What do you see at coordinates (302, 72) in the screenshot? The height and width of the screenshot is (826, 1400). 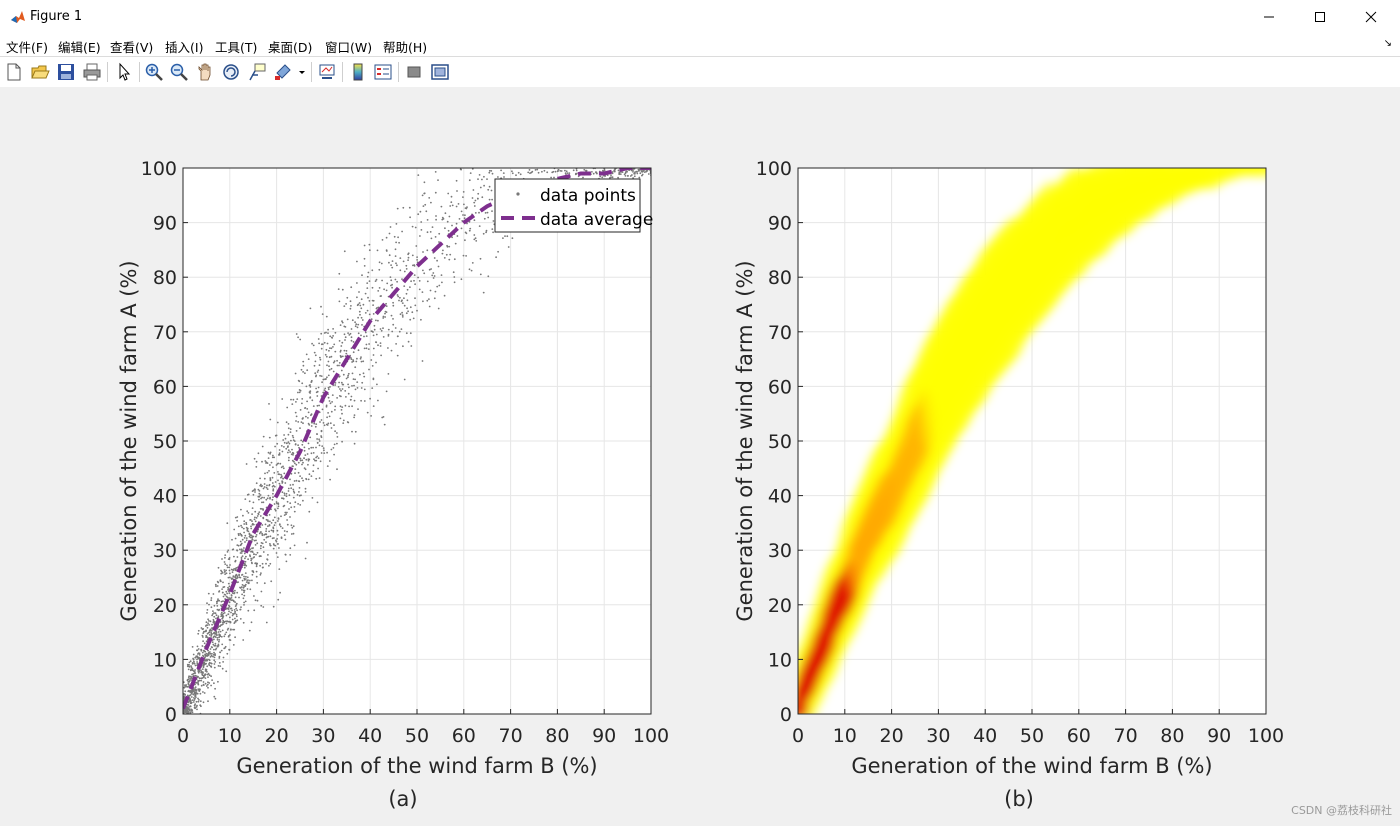 I see `brush-dropdown-icon` at bounding box center [302, 72].